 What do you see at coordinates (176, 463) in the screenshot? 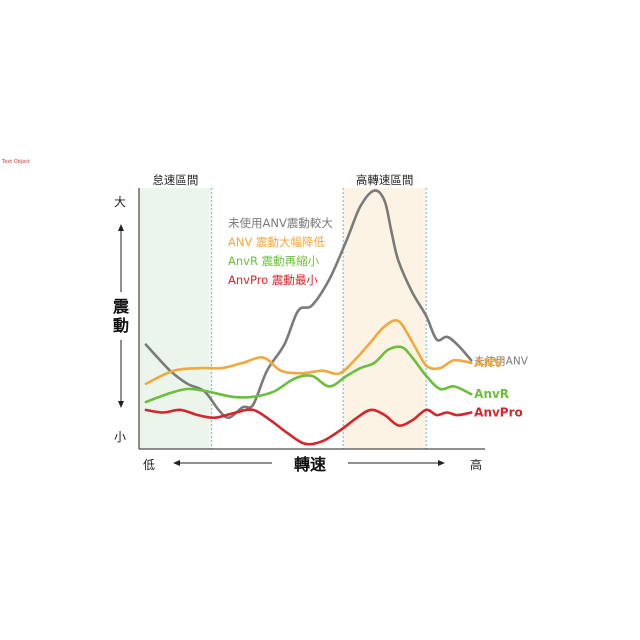
I see `x-arrow-left-head` at bounding box center [176, 463].